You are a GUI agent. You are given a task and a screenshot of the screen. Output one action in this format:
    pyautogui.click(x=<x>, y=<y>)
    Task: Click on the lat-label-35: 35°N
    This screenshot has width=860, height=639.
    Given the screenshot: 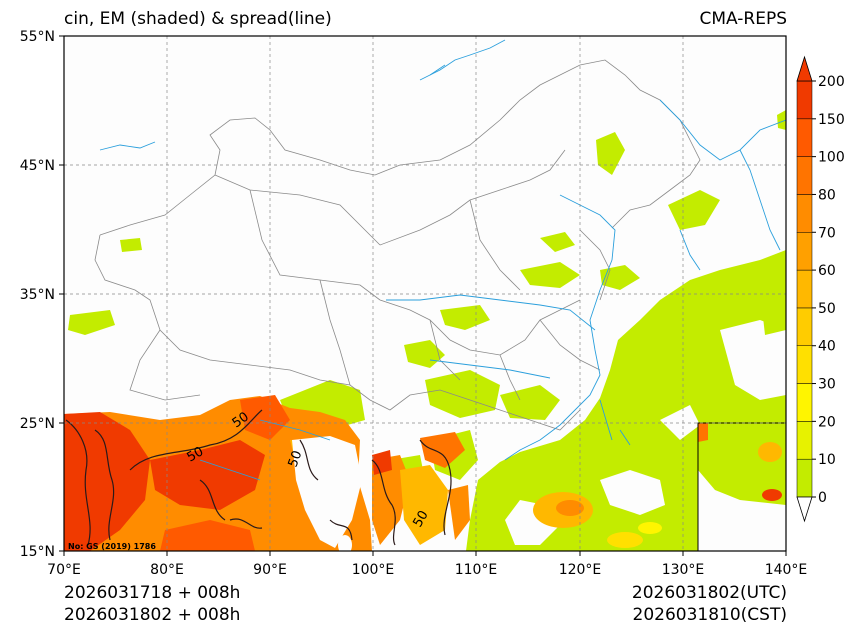 What is the action you would take?
    pyautogui.click(x=37, y=295)
    